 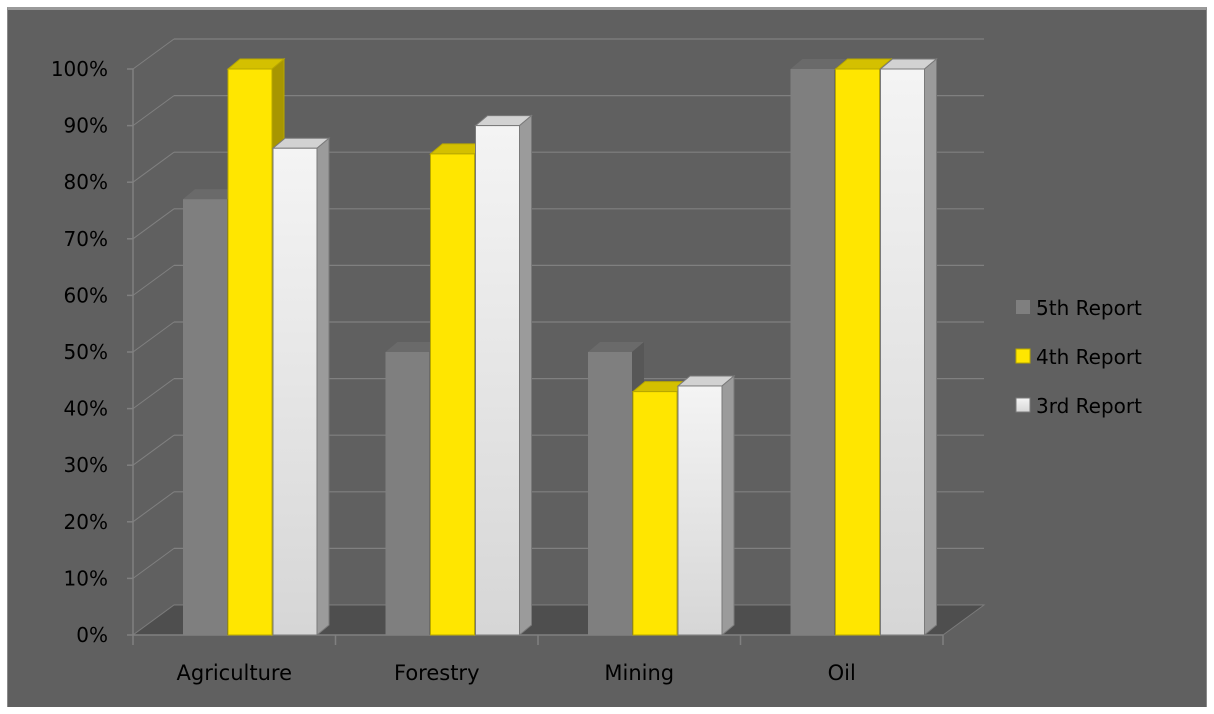 I want to click on top-border, so click(x=607, y=2).